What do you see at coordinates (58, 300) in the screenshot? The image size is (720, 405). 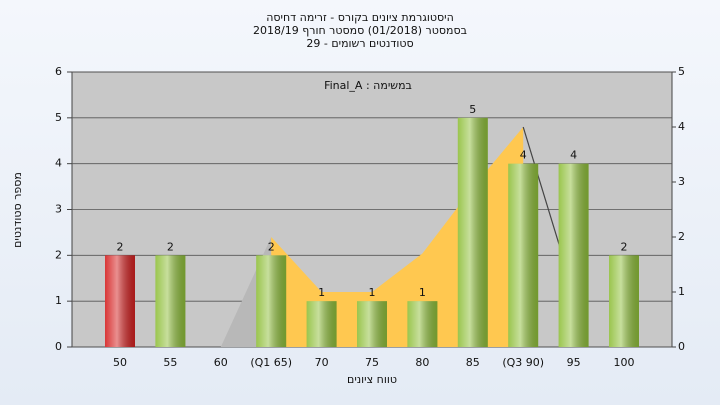 I see `y-tick-label: 1` at bounding box center [58, 300].